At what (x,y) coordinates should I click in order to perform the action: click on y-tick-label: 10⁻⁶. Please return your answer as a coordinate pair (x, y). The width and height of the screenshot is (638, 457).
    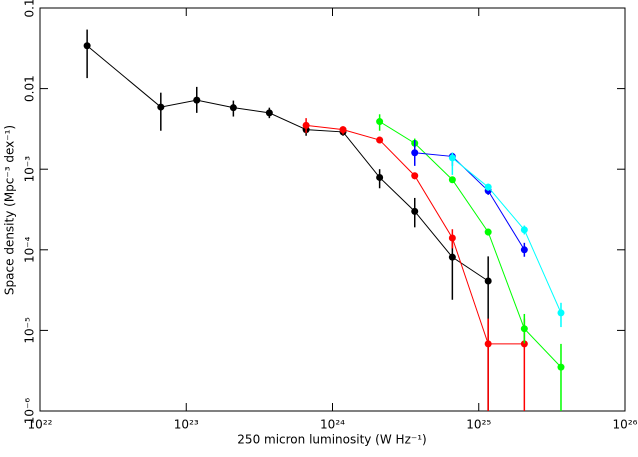
    Looking at the image, I should click on (30, 411).